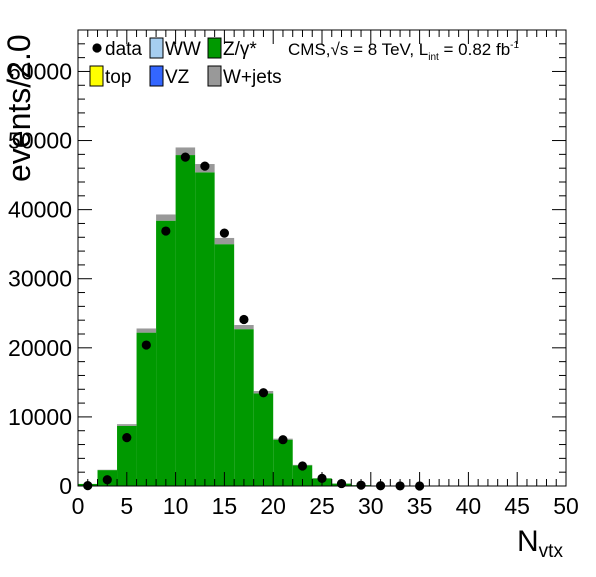 Image resolution: width=596 pixels, height=577 pixels. What do you see at coordinates (123, 49) in the screenshot?
I see `legend-label-data: data` at bounding box center [123, 49].